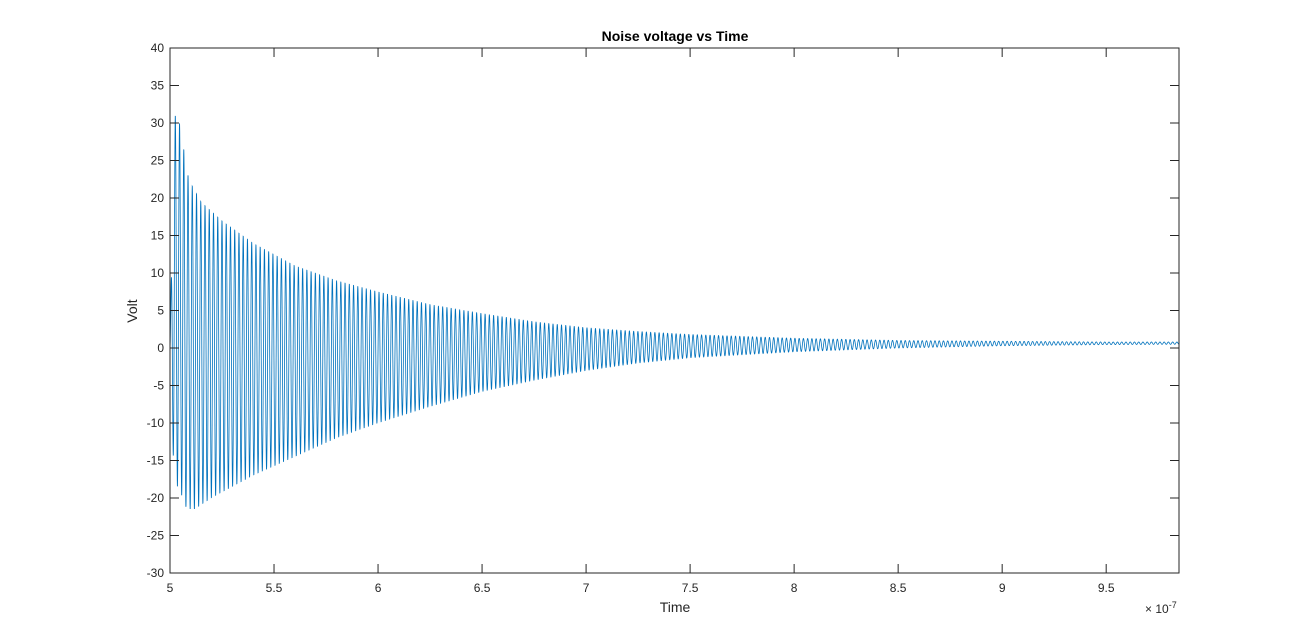  What do you see at coordinates (158, 198) in the screenshot?
I see `y-tick-label: 20` at bounding box center [158, 198].